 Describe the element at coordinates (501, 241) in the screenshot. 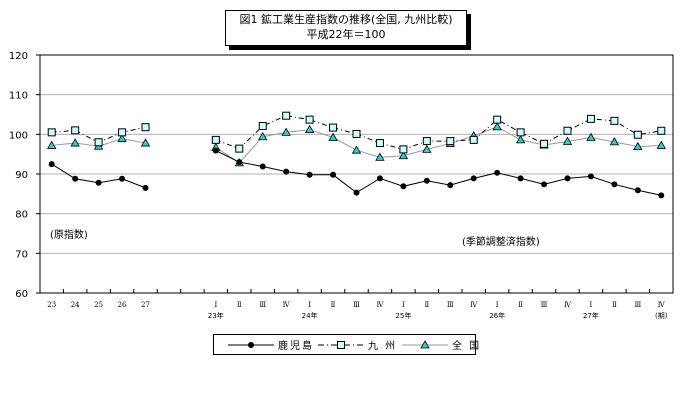

I see `seasonally-adjusted-label: (季節調整済指数)` at that location.